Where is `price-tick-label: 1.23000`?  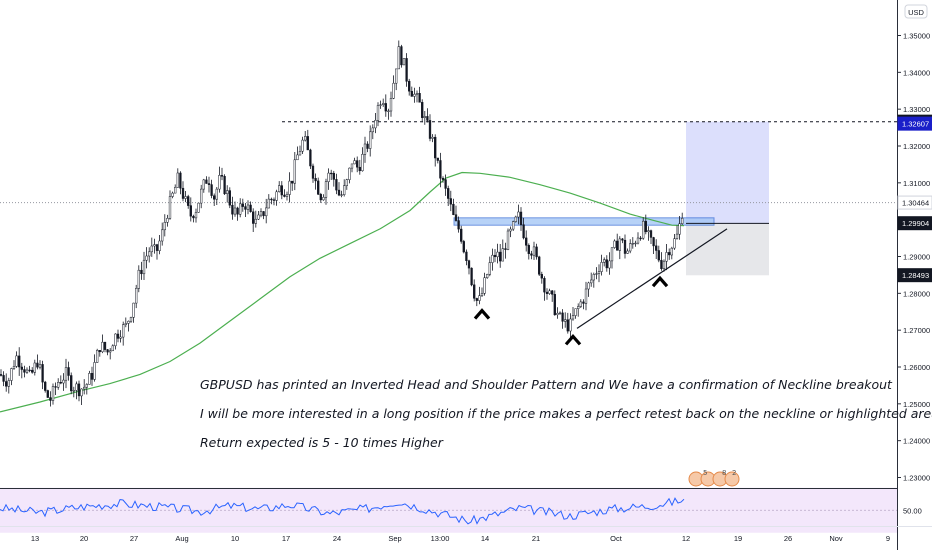
price-tick-label: 1.23000 is located at coordinates (916, 478).